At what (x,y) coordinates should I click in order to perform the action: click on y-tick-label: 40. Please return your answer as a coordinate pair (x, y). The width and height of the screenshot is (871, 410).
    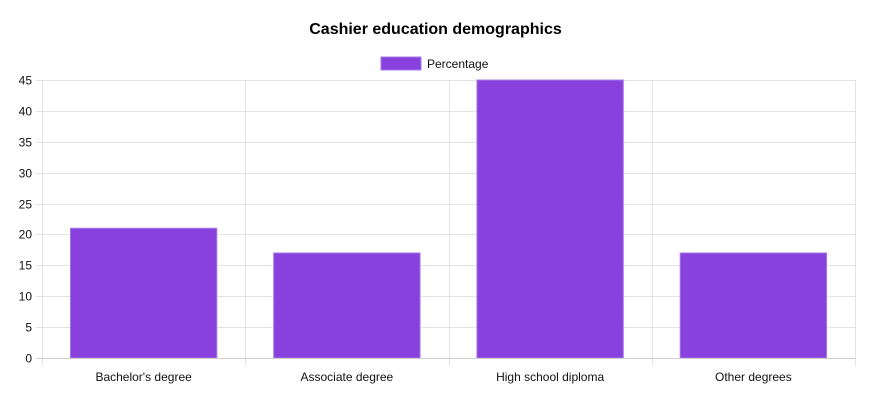
    Looking at the image, I should click on (26, 112).